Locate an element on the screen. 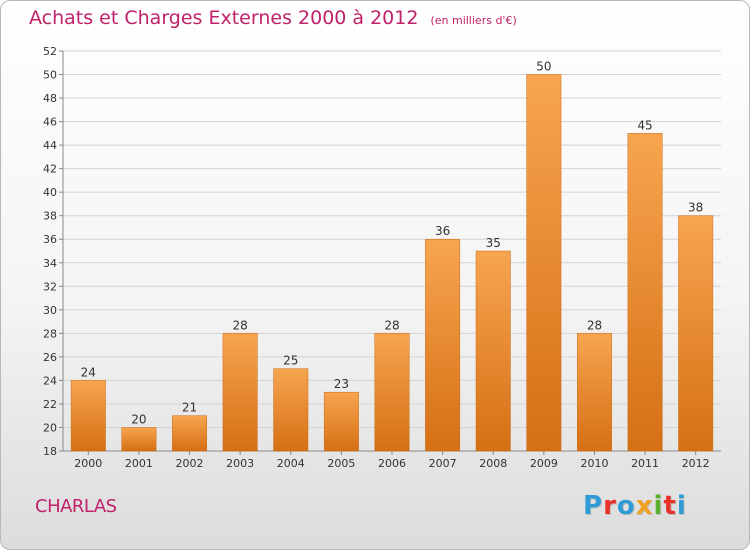  data-label-2004: 25 is located at coordinates (290, 361).